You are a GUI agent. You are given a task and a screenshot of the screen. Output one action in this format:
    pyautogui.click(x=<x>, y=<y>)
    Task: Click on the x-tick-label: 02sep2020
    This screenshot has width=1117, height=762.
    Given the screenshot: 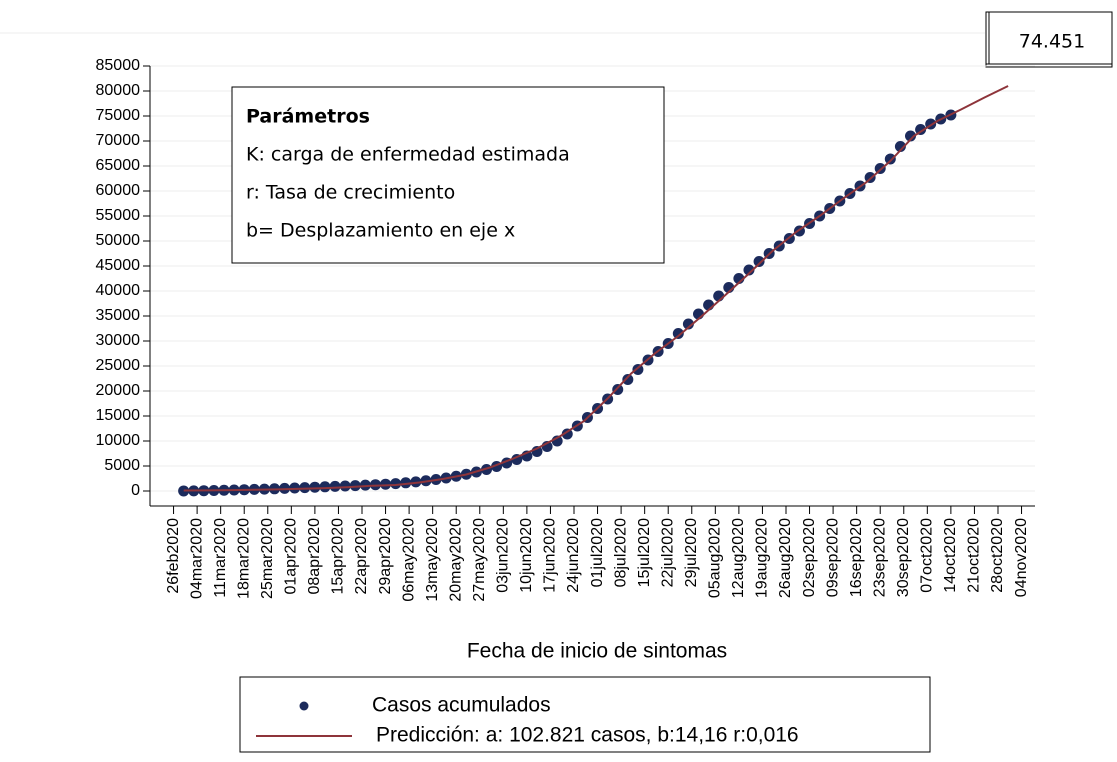 What is the action you would take?
    pyautogui.click(x=809, y=557)
    